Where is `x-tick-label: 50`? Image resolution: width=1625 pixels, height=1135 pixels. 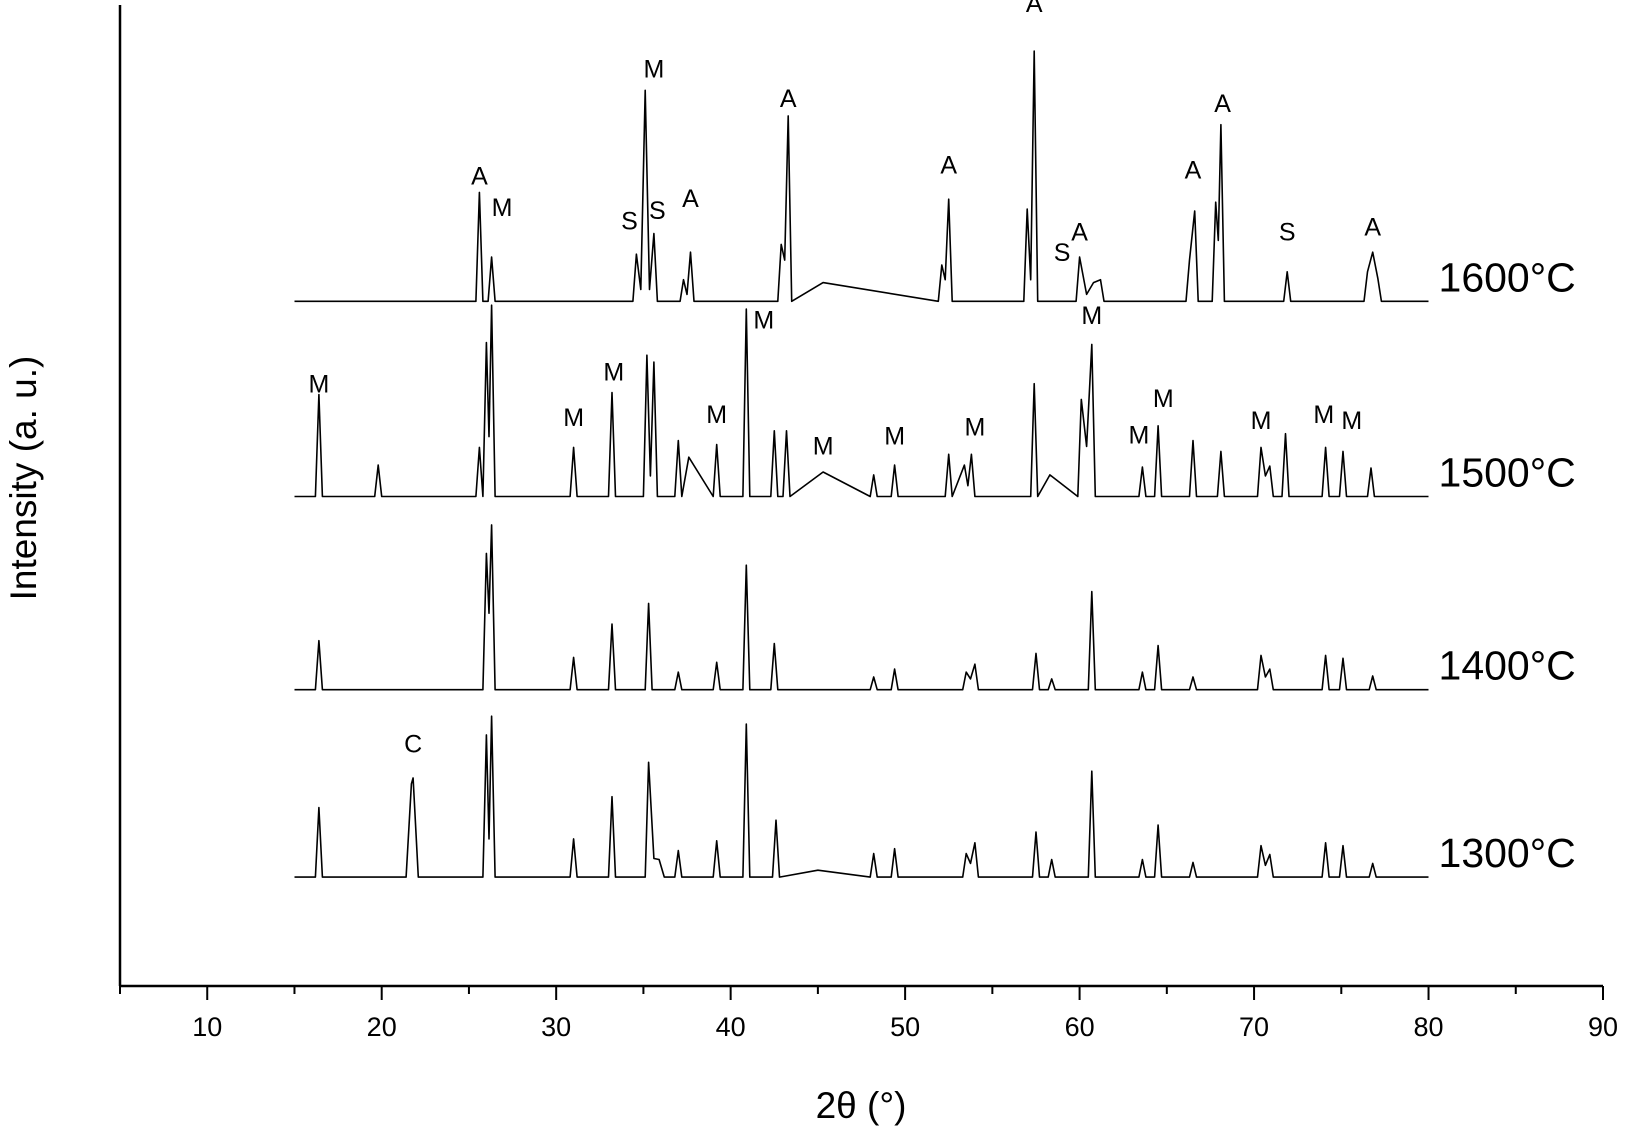 x-tick-label: 50 is located at coordinates (905, 1027).